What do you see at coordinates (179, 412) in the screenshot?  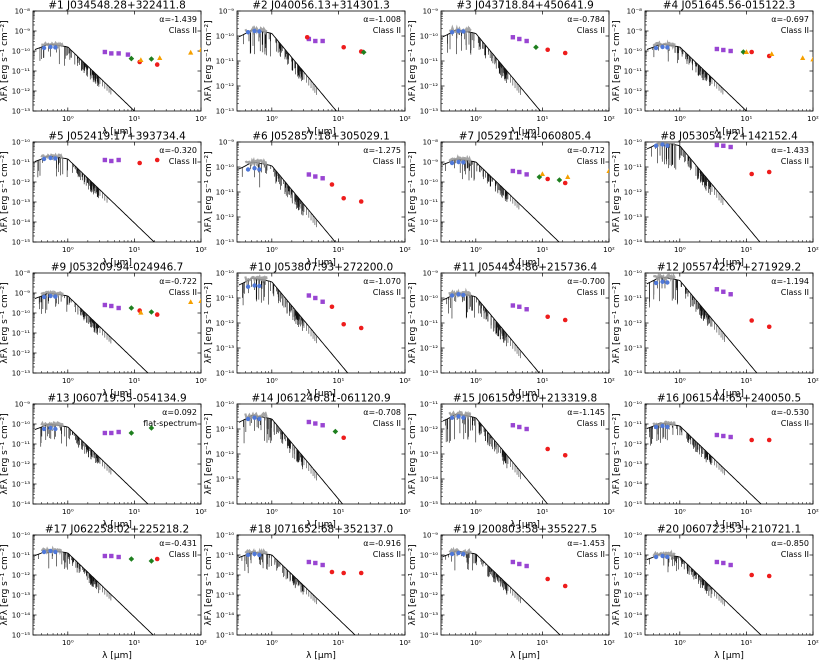 I see `alpha-label: α=0.092` at bounding box center [179, 412].